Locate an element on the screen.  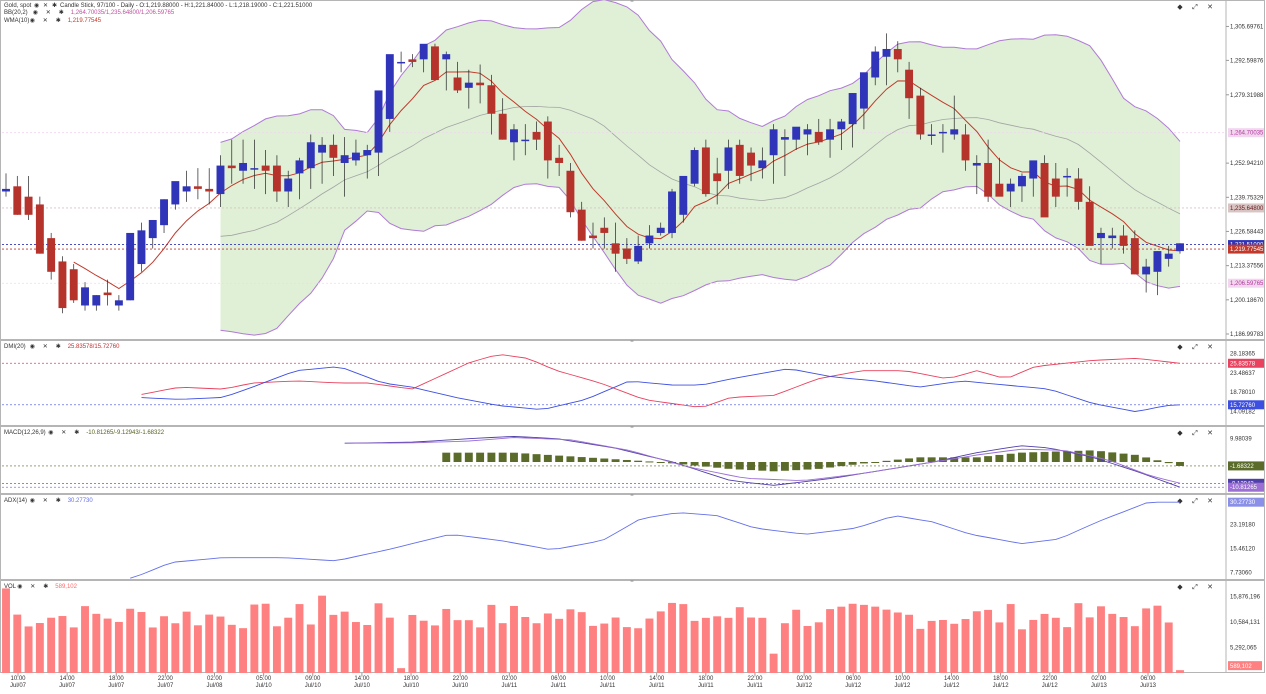
indicator-badge is located at coordinates (1246, 466).